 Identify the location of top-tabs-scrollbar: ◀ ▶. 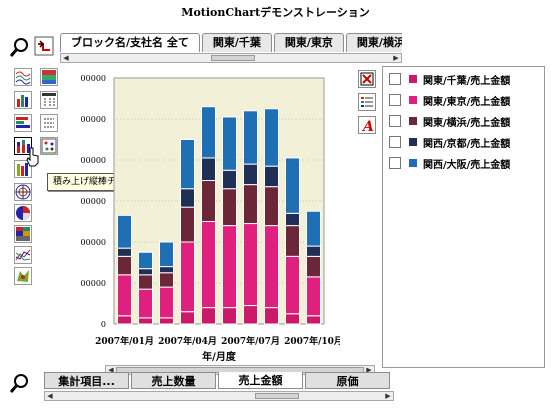
(231, 58).